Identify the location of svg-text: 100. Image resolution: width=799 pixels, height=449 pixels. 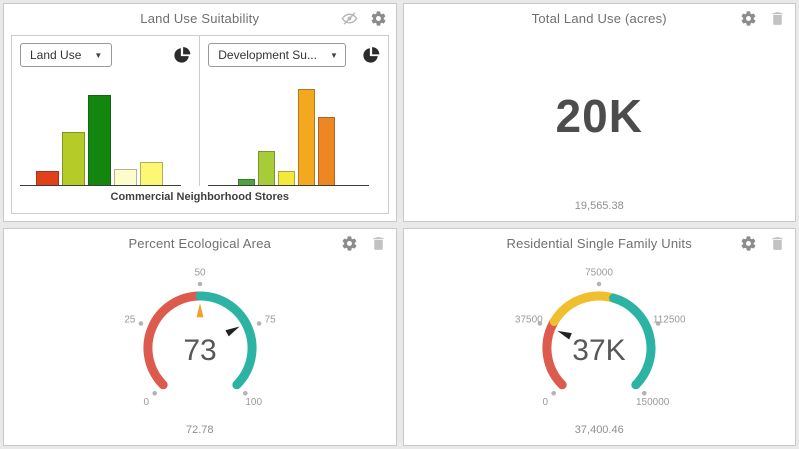
(253, 402).